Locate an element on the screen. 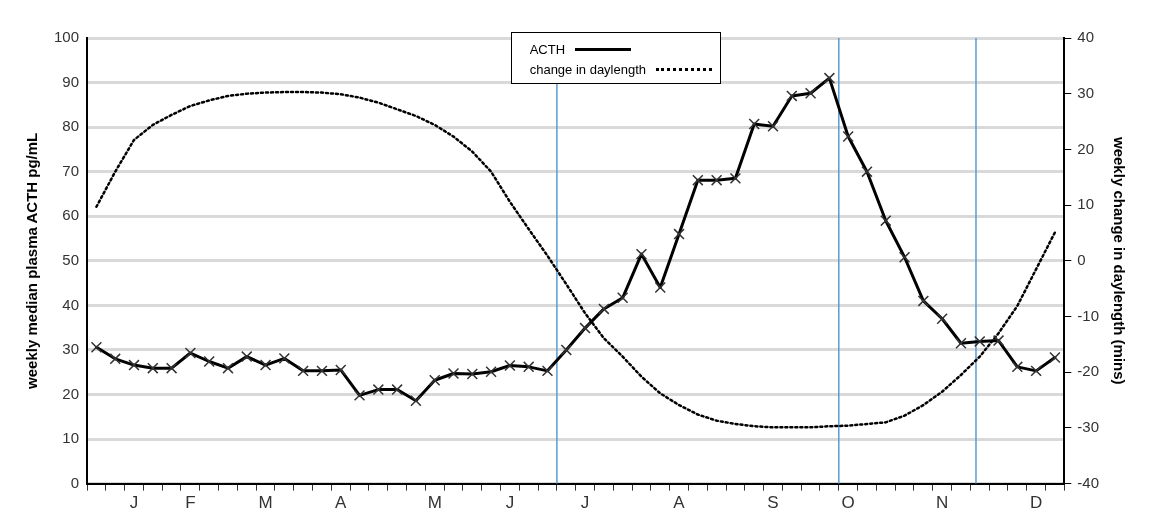  y-tick-label: 10 is located at coordinates (71, 438).